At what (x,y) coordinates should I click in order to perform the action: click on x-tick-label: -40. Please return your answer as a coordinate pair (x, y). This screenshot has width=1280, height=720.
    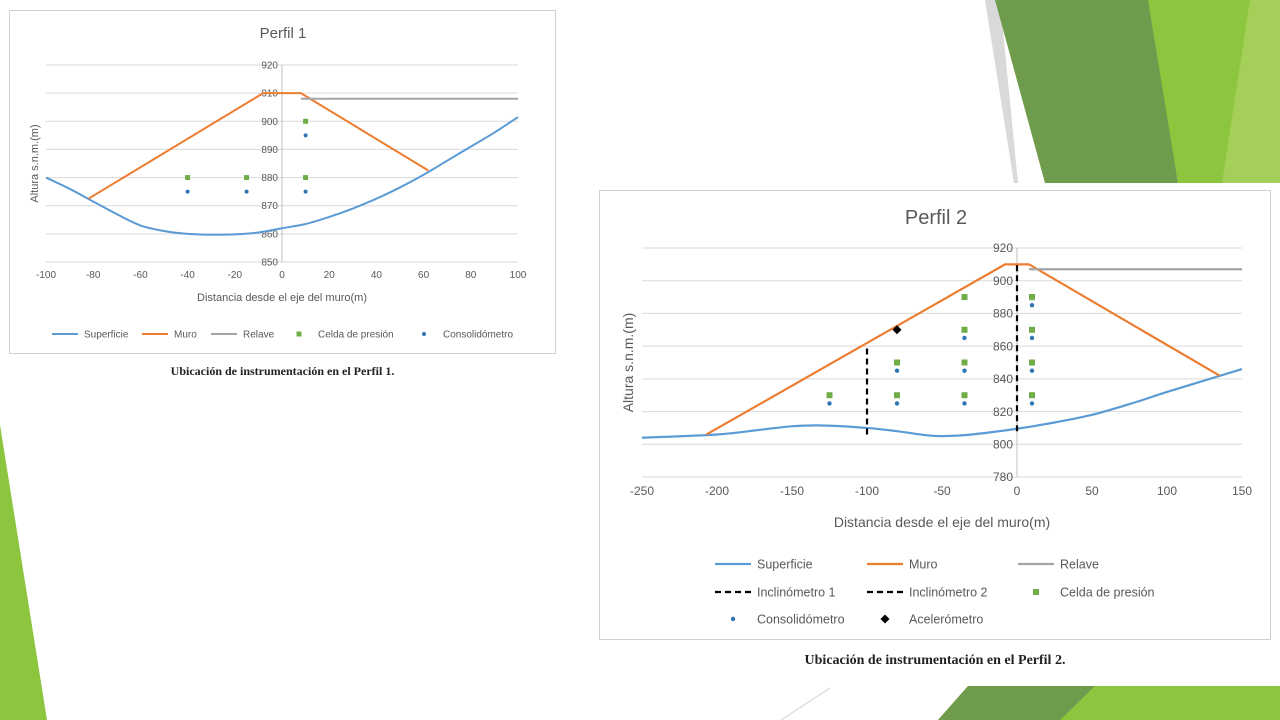
    Looking at the image, I should click on (187, 275).